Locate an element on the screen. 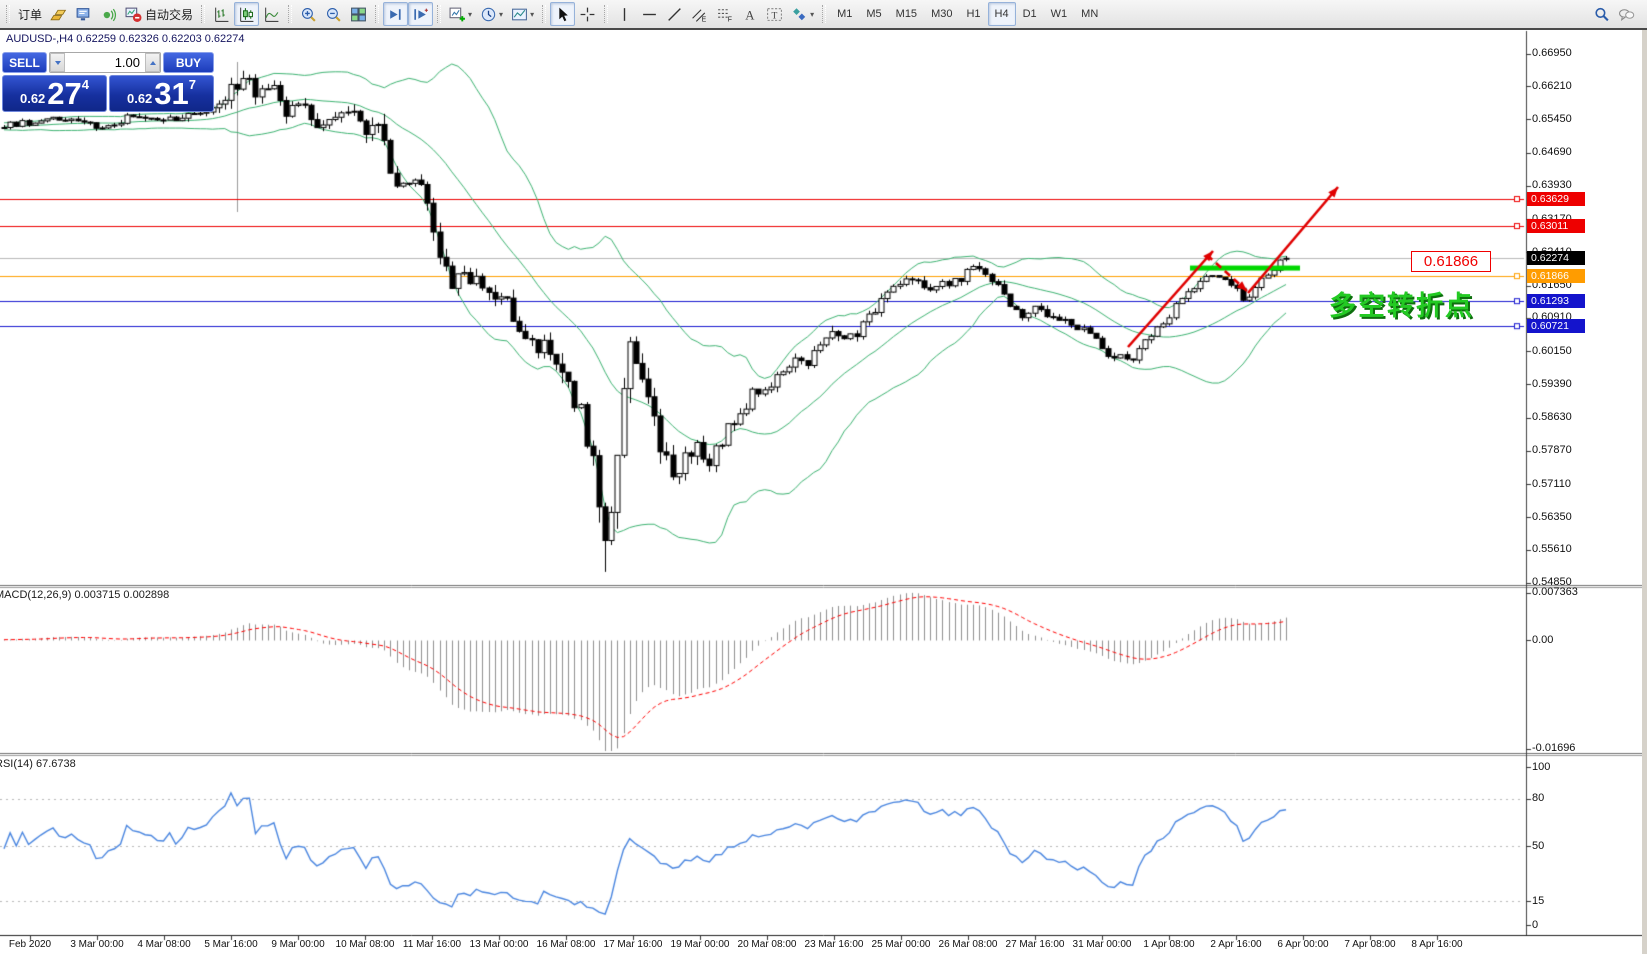  timeframe-m5-button: M5 is located at coordinates (873, 14).